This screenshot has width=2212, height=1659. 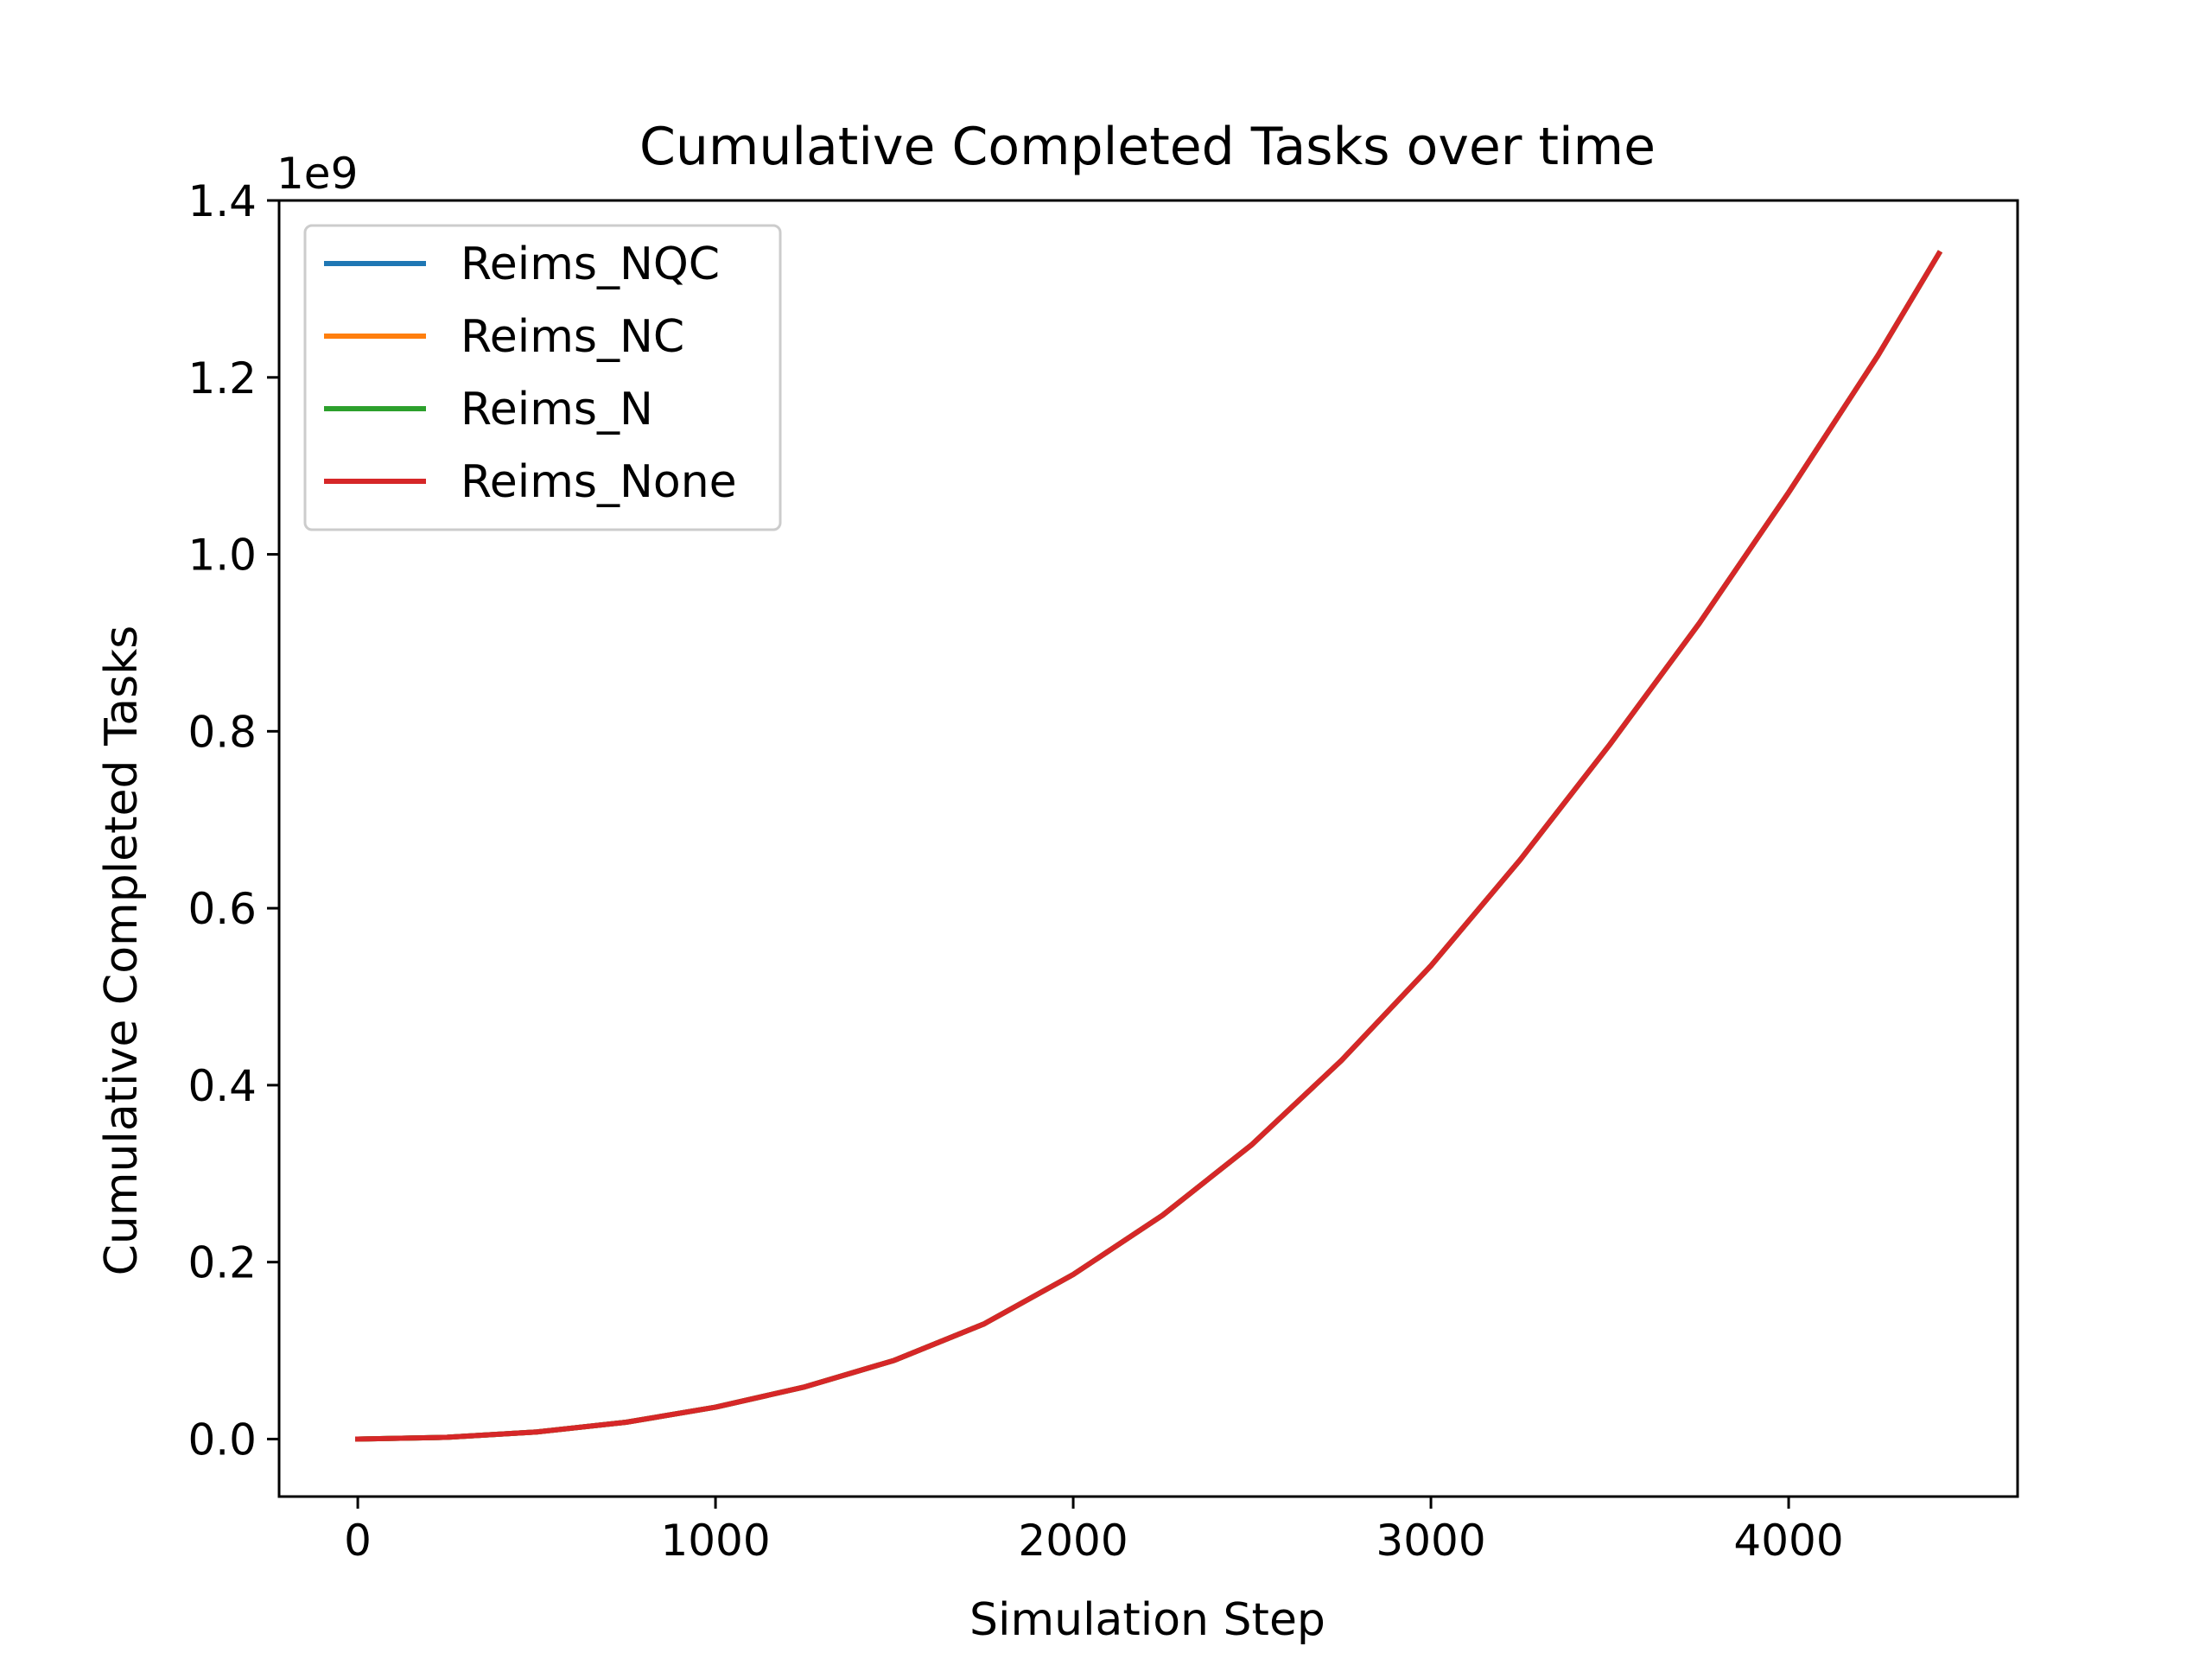 What do you see at coordinates (1147, 147) in the screenshot?
I see `chart-title: Cumulative Completed Tasks over time` at bounding box center [1147, 147].